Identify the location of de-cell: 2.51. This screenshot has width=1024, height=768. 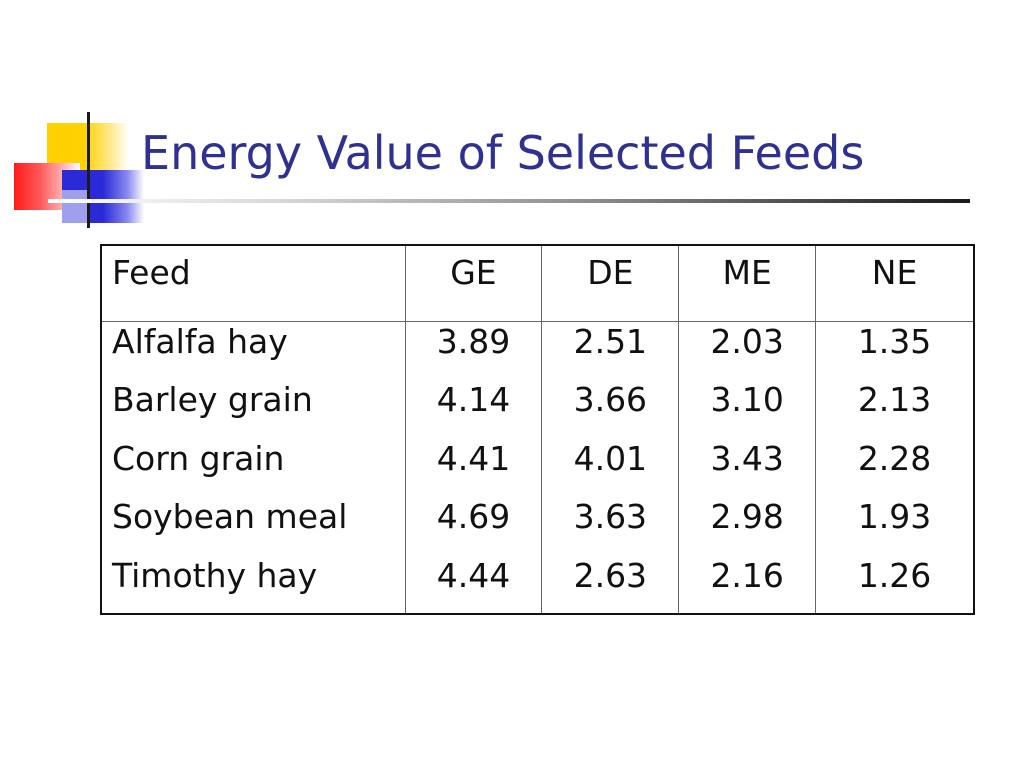
(610, 341).